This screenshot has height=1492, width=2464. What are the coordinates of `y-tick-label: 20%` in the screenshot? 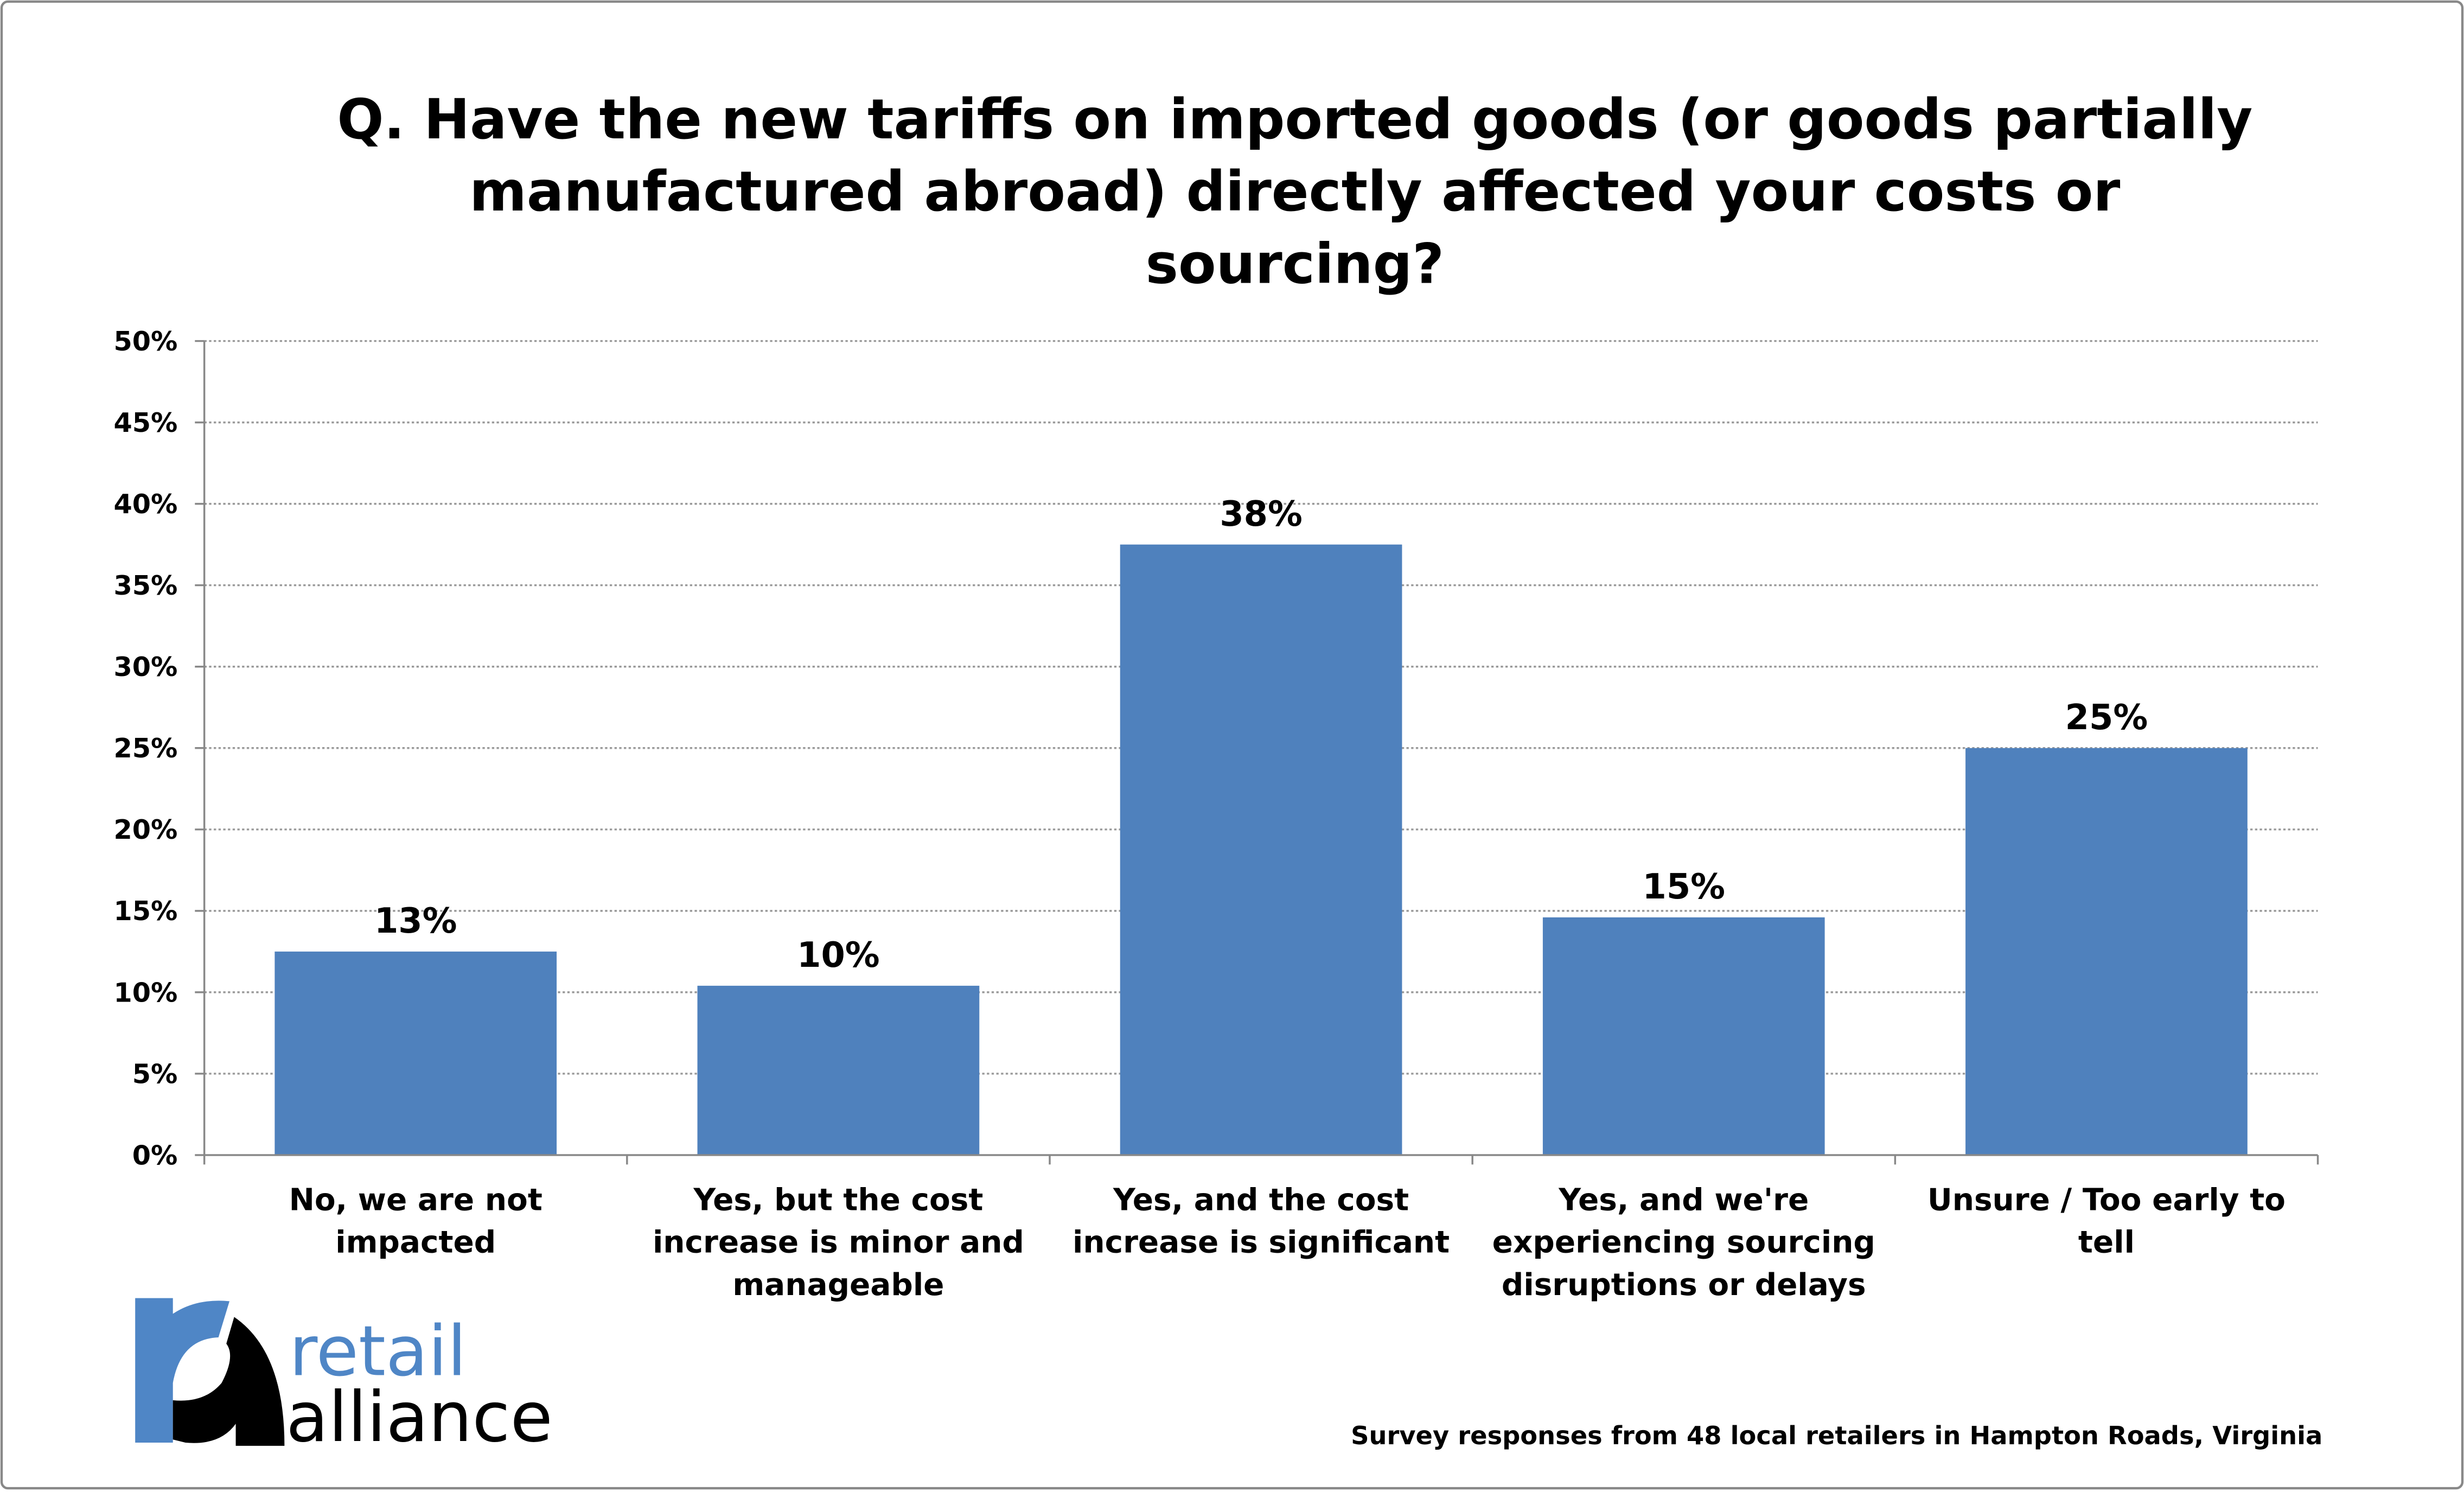 It's located at (146, 829).